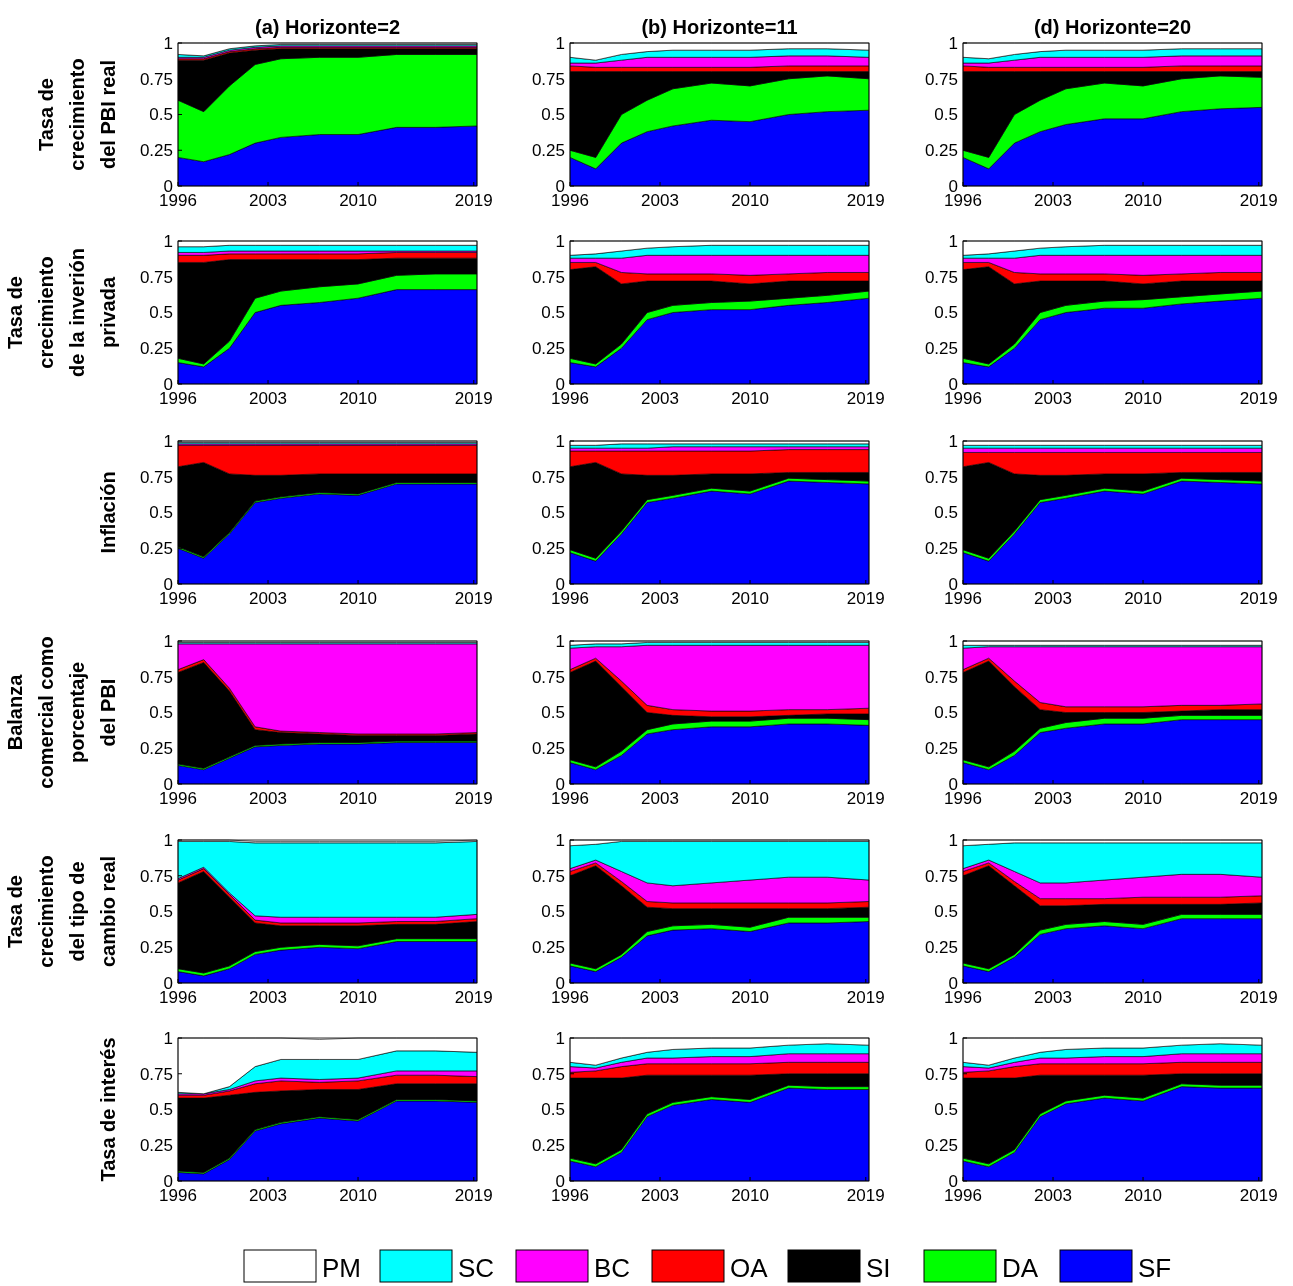 The height and width of the screenshot is (1286, 1293). What do you see at coordinates (108, 512) in the screenshot?
I see `y-axis-title: Inflación` at bounding box center [108, 512].